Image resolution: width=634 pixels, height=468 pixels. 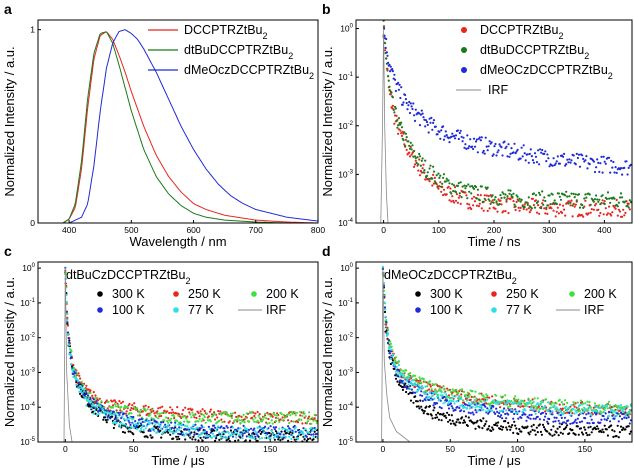 I want to click on y-tick-label-exp: -1, so click(x=351, y=301).